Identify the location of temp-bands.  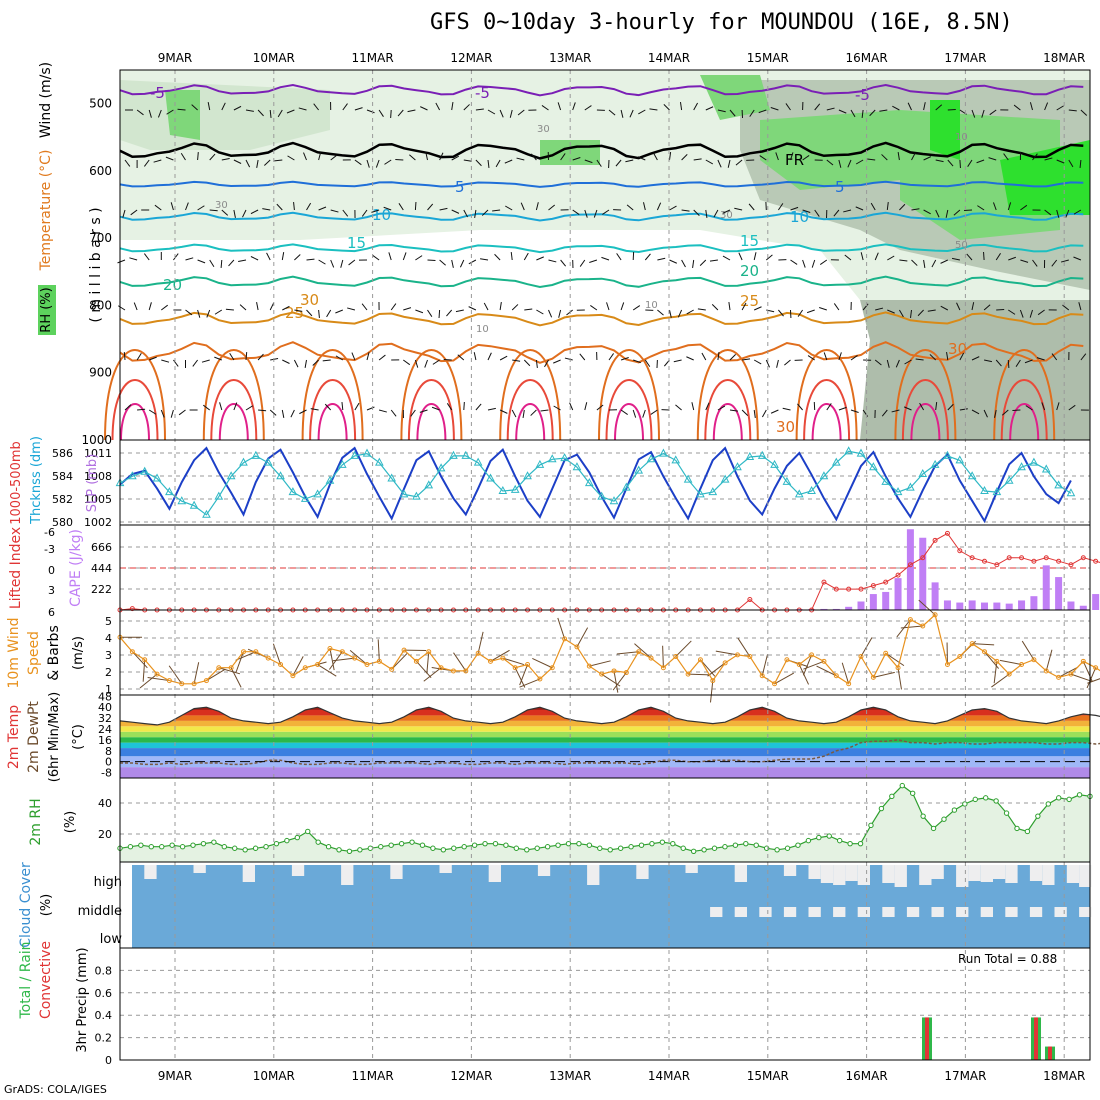
(605, 742).